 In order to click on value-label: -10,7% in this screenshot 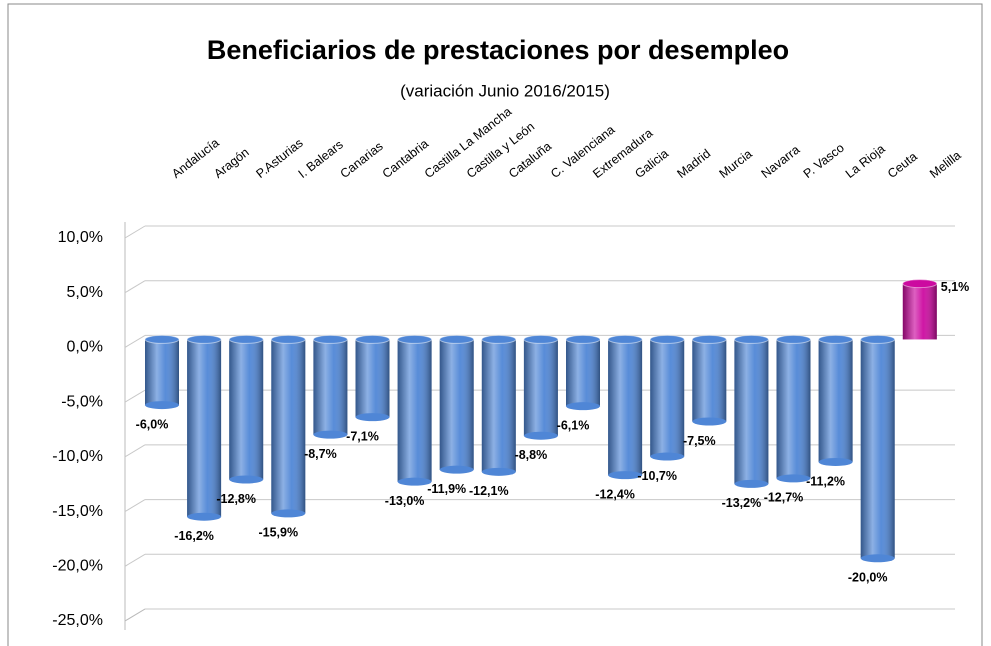, I will do `click(657, 476)`.